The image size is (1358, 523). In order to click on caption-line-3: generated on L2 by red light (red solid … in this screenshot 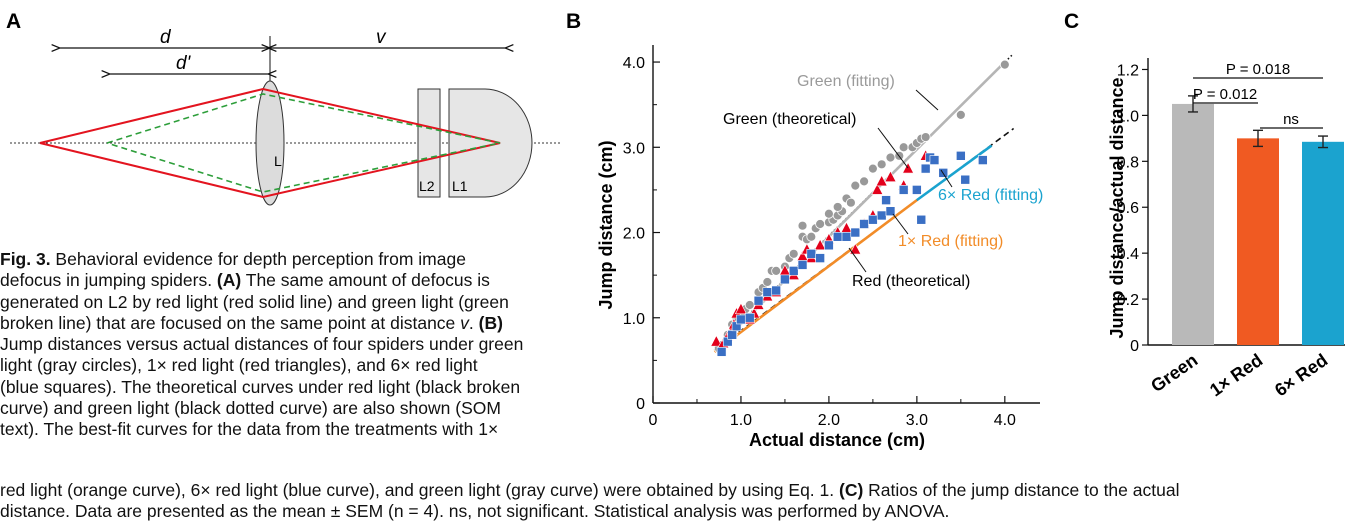, I will do `click(300, 302)`.